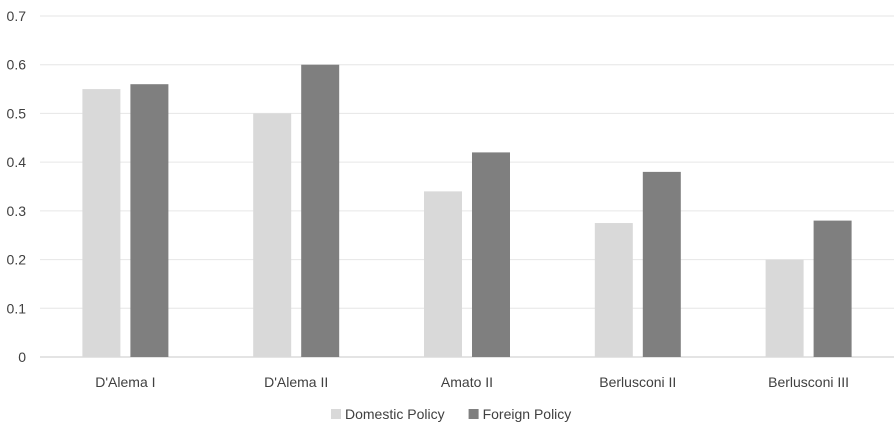 The image size is (894, 428). I want to click on x-category-label: Berlusconi III, so click(808, 382).